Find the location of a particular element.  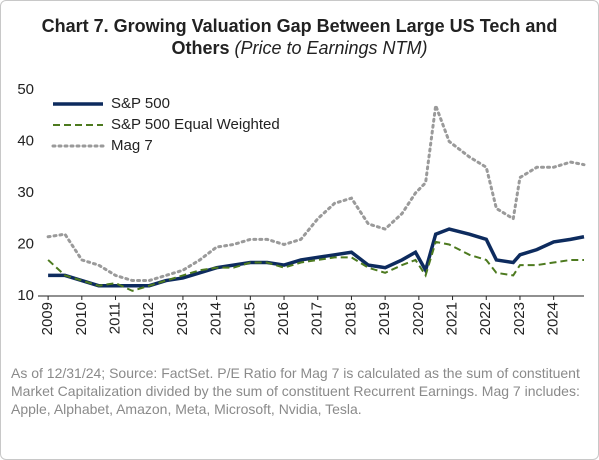

x-tick-label: 2020 is located at coordinates (418, 318).